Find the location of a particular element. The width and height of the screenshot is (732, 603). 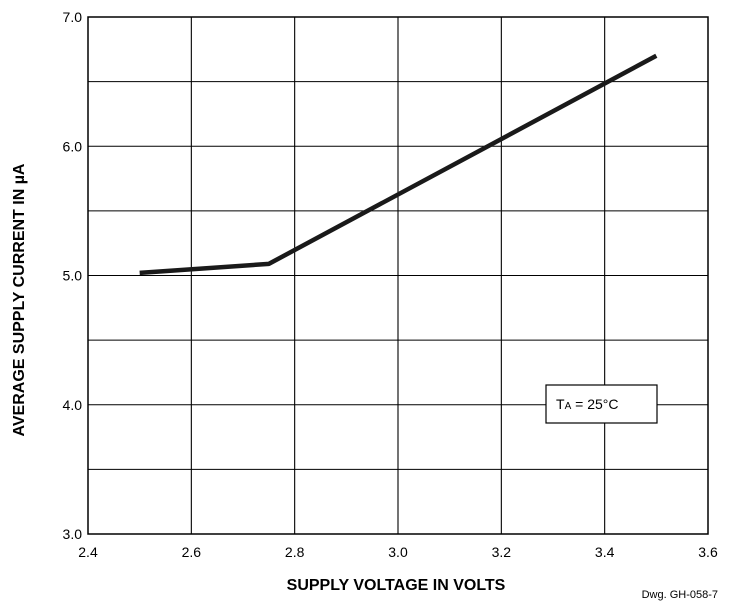

y-axis-title: AVERAGE SUPPLY CURRENT IN µA is located at coordinates (19, 299).